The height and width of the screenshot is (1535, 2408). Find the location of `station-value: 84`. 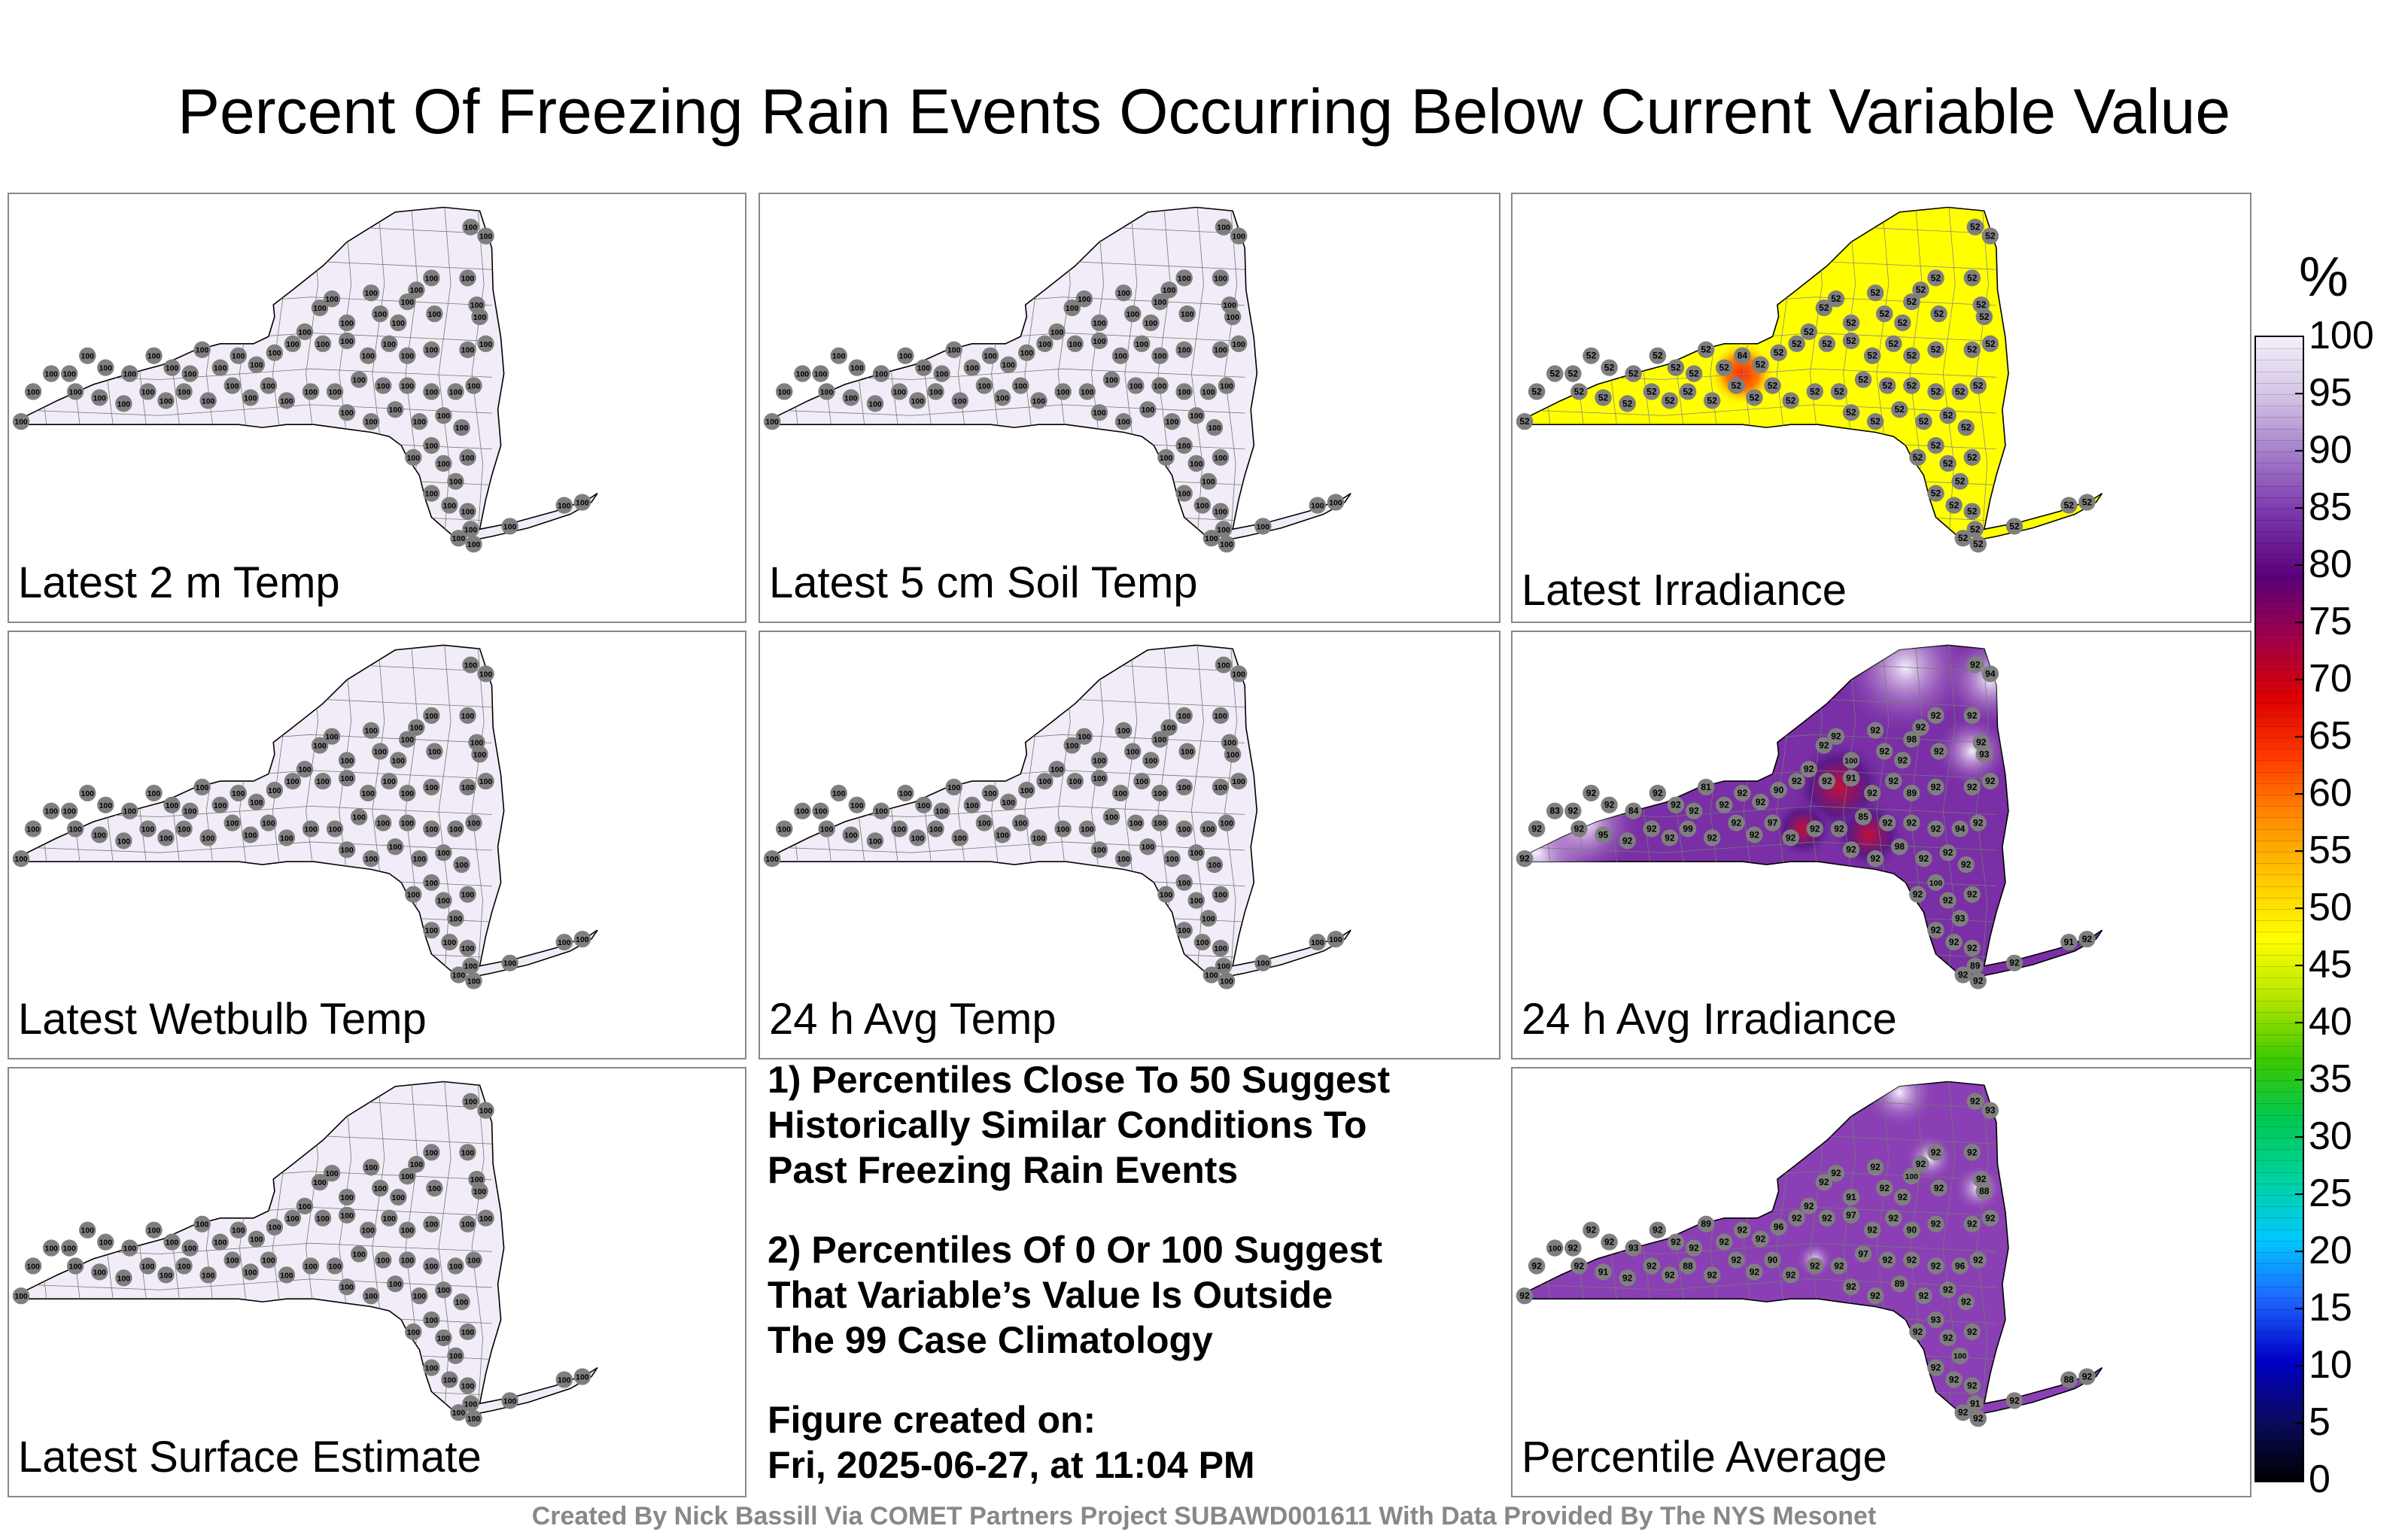

station-value: 84 is located at coordinates (1633, 811).